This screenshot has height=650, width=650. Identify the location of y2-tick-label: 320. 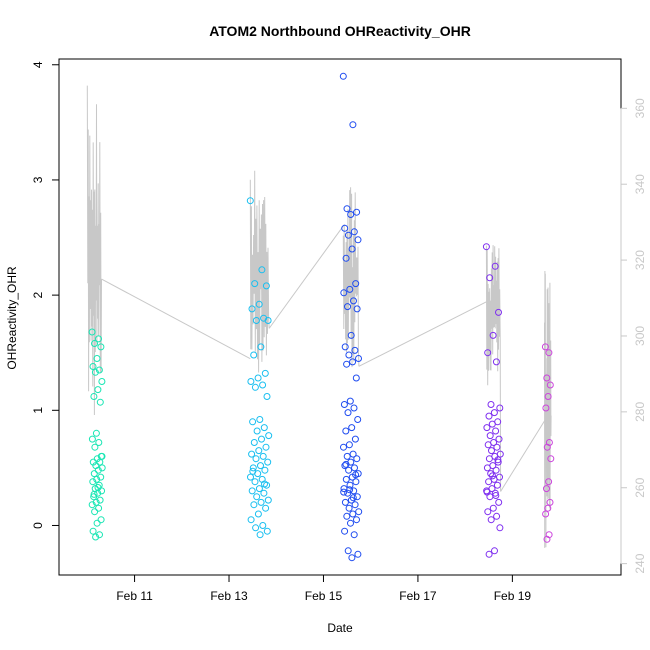
(640, 260).